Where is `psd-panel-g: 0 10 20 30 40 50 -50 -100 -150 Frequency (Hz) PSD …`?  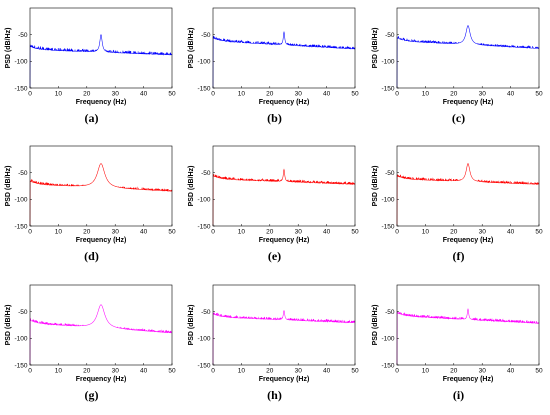 psd-panel-g: 0 10 20 30 40 50 -50 -100 -150 Frequency (Hz) PSD … is located at coordinates (91, 346).